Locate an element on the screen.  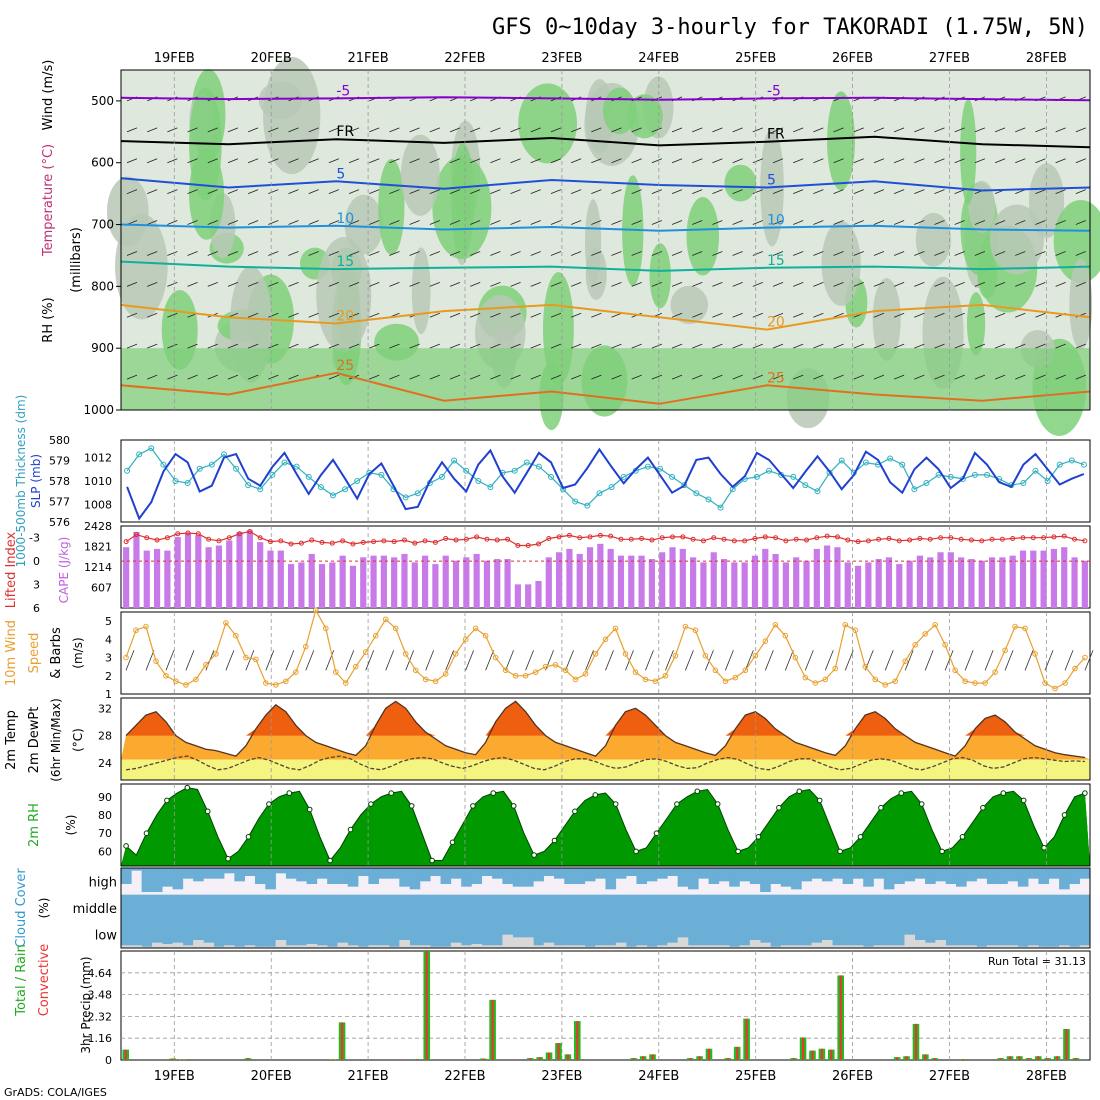
wind-tick-label: 1 is located at coordinates (108, 694).